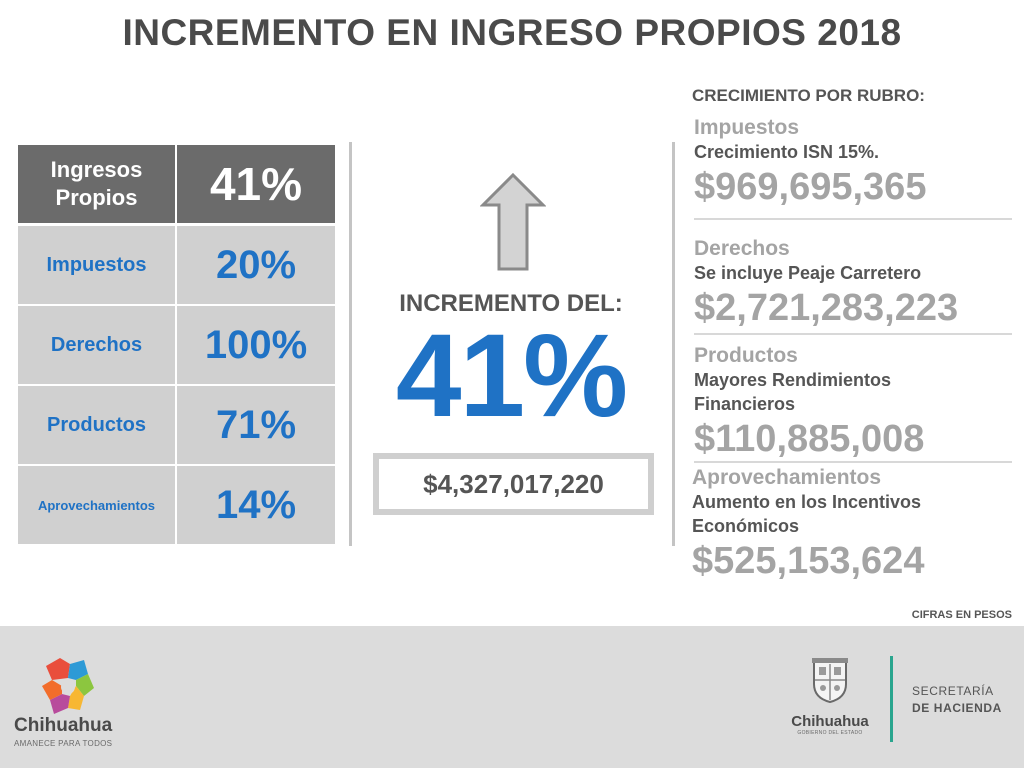 This screenshot has width=1024, height=768. What do you see at coordinates (787, 477) in the screenshot?
I see `growth-item-name: Aprovechamientos` at bounding box center [787, 477].